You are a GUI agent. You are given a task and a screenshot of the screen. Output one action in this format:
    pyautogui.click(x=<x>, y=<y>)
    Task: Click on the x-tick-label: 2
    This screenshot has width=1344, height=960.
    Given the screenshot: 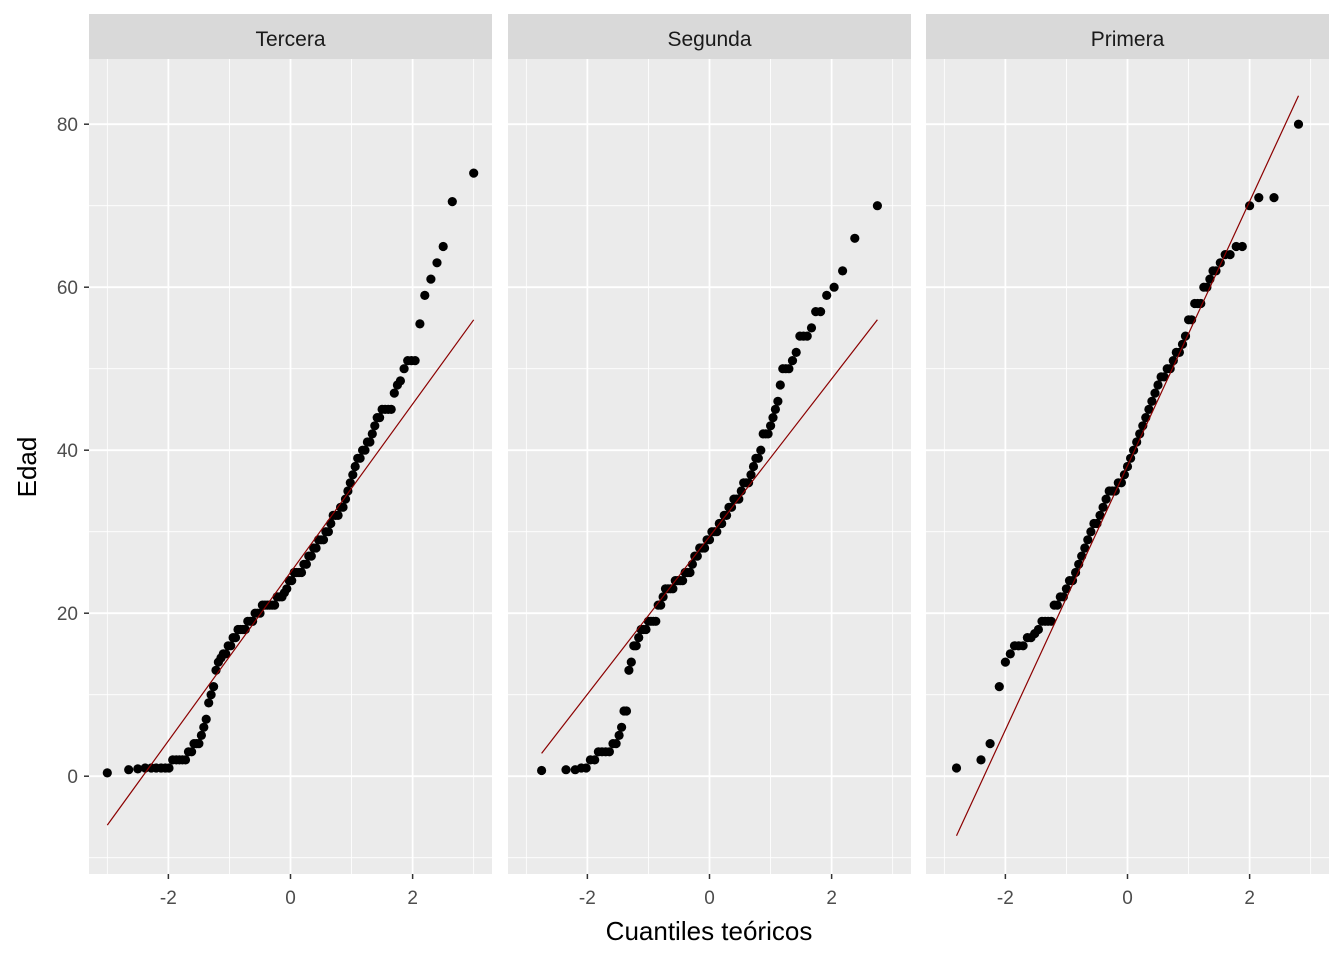 What is the action you would take?
    pyautogui.click(x=1249, y=898)
    